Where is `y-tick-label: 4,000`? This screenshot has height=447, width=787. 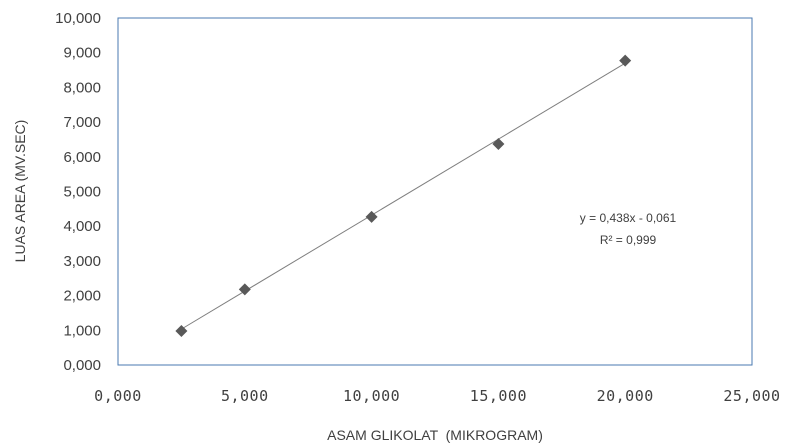
y-tick-label: 4,000 is located at coordinates (82, 226).